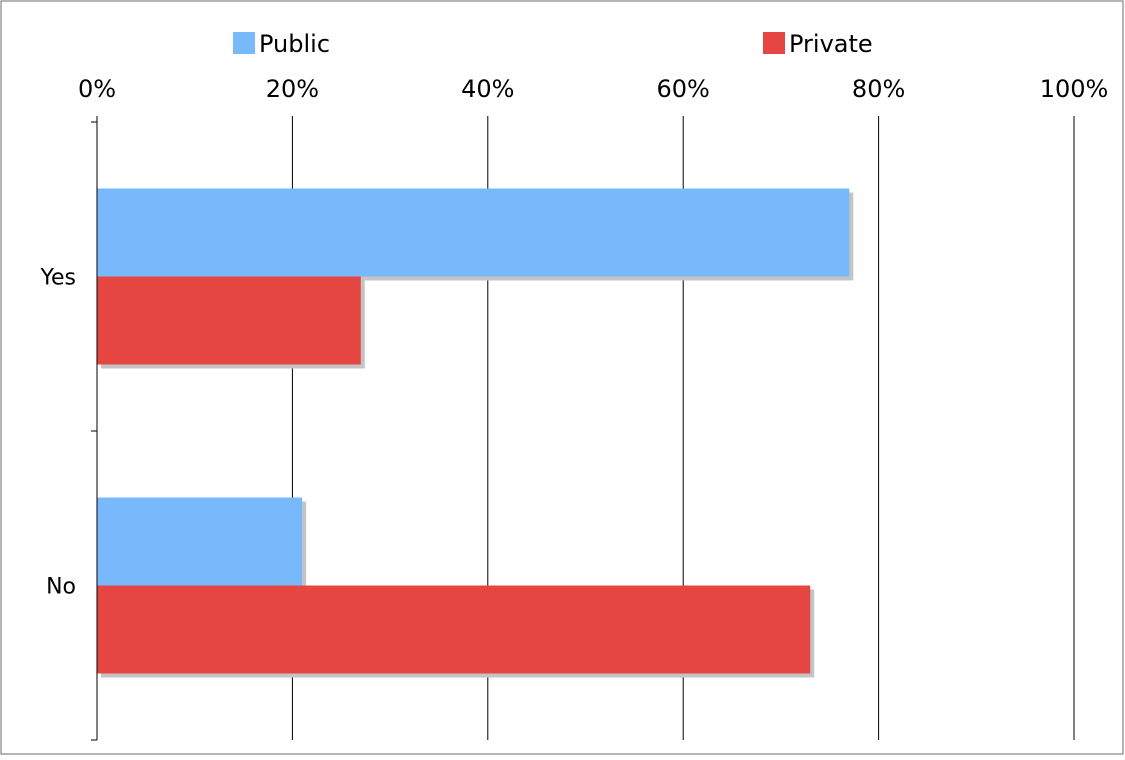 The width and height of the screenshot is (1125, 760). What do you see at coordinates (473, 232) in the screenshot?
I see `bar-public-yes` at bounding box center [473, 232].